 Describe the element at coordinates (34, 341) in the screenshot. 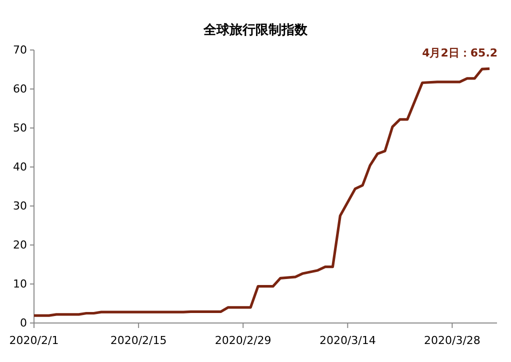

I see `x-tick-label: 2020/2/1` at that location.